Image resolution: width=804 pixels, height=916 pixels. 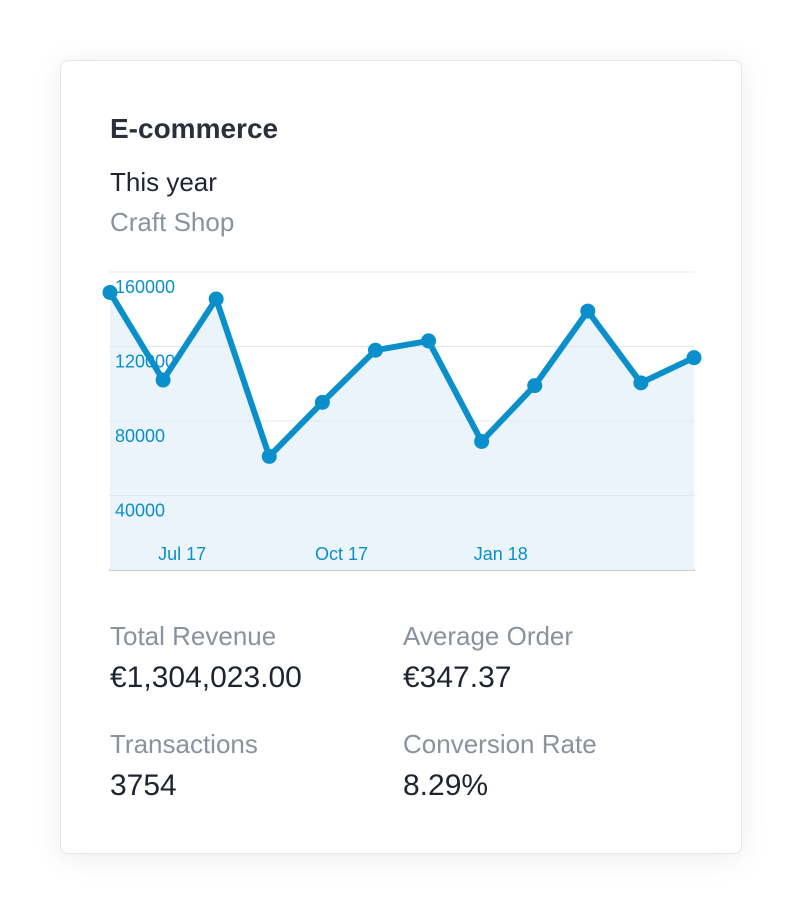 I want to click on x-tick-label: Jul 17, so click(x=182, y=554).